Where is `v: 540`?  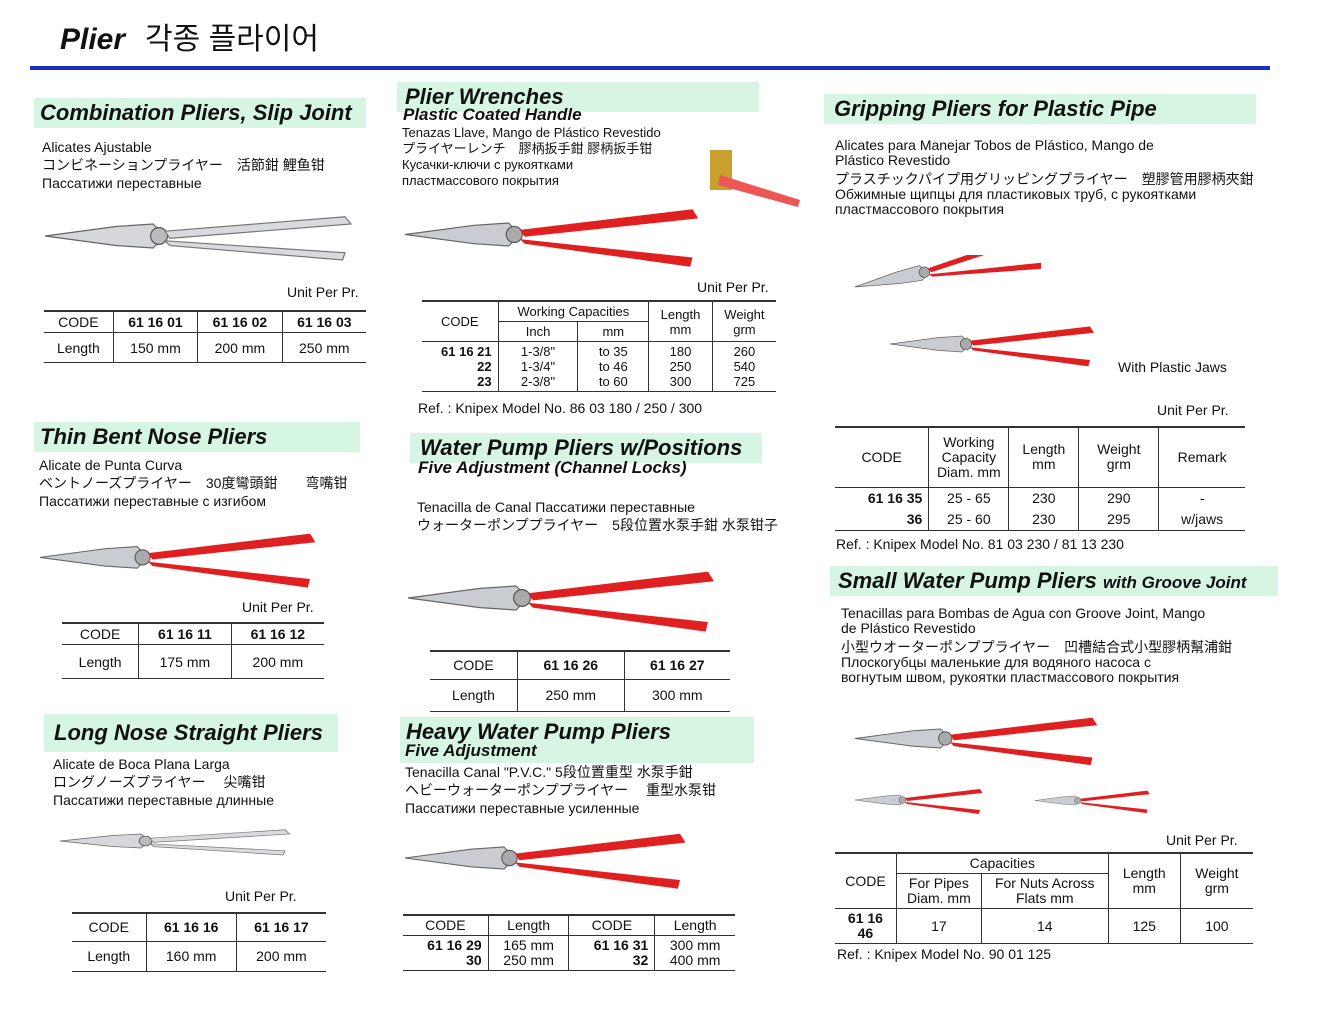
v: 540 is located at coordinates (744, 366).